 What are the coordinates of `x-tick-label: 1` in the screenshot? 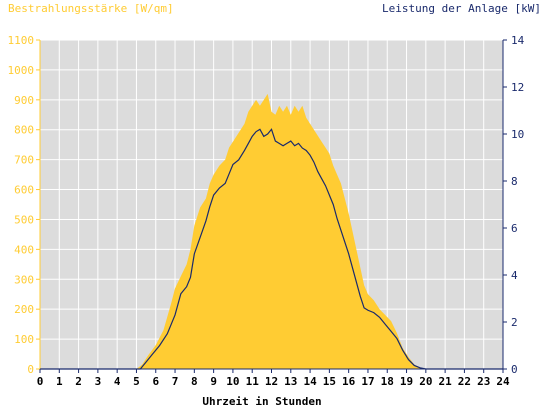 It's located at (59, 381).